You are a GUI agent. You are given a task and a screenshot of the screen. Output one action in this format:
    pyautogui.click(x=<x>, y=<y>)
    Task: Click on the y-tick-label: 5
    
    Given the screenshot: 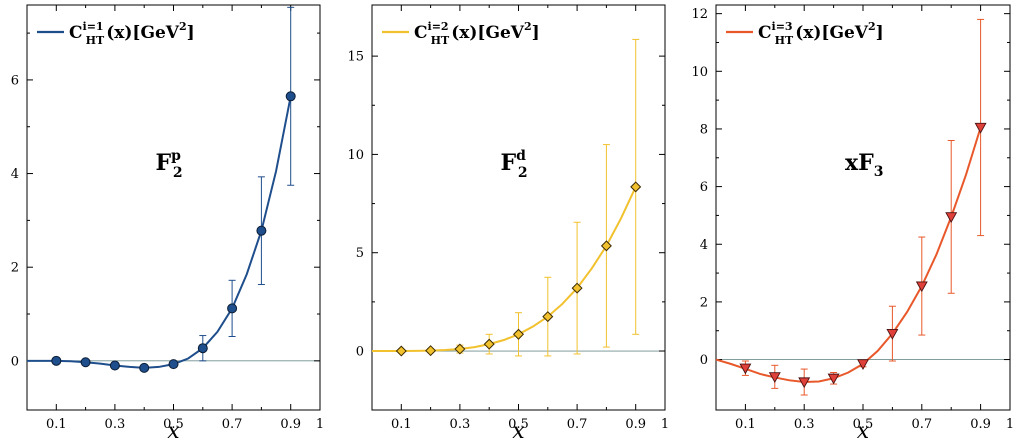 What is the action you would take?
    pyautogui.click(x=360, y=253)
    